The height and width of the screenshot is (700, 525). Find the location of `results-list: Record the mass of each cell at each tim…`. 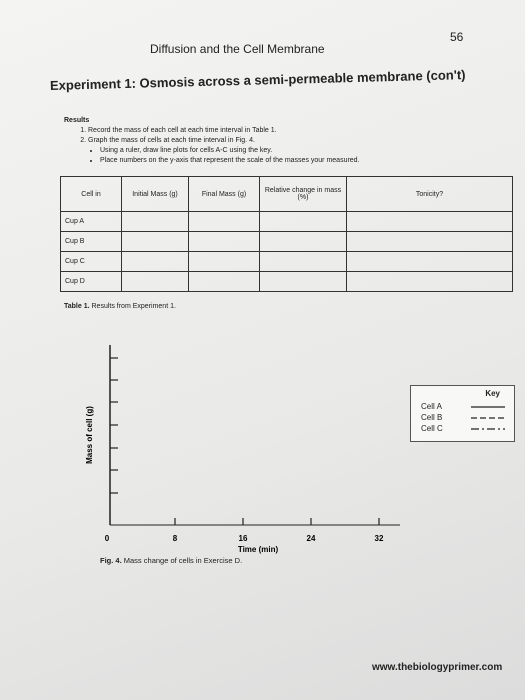

results-list: Record the mass of each cell at each tim… is located at coordinates (215, 146).